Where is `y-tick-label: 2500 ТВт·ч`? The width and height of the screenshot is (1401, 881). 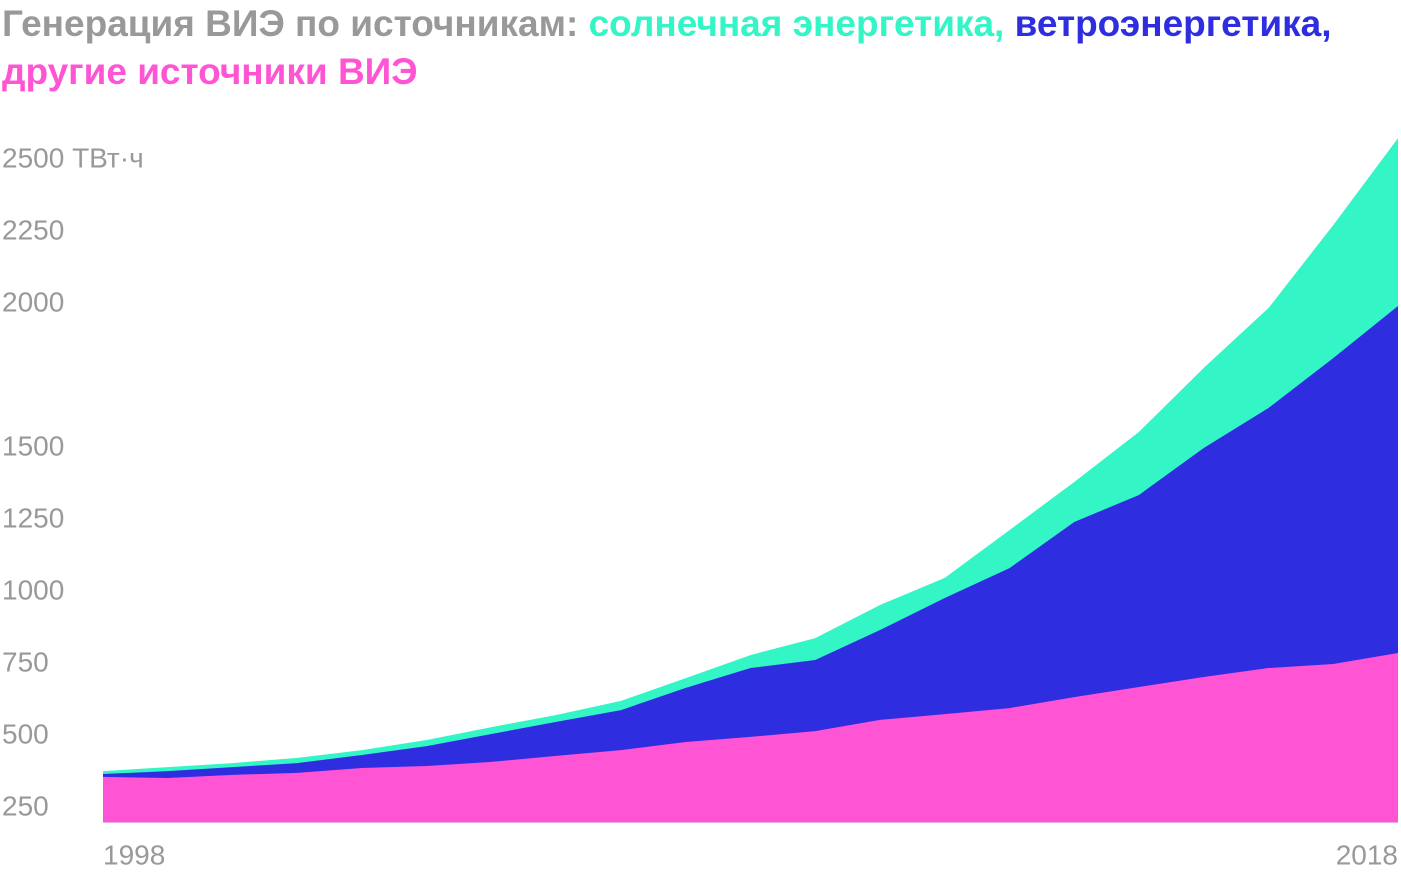
y-tick-label: 2500 ТВт·ч is located at coordinates (73, 157).